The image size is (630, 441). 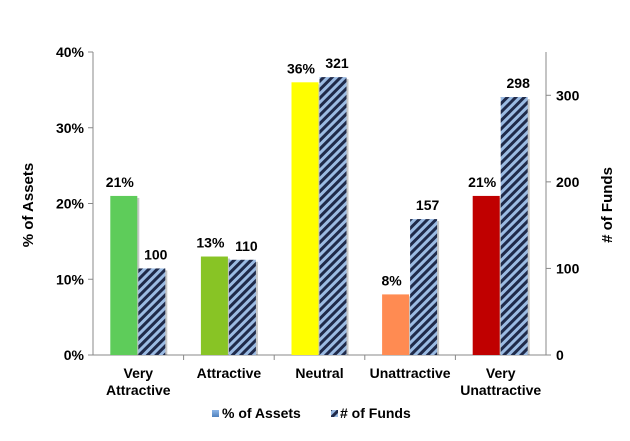 I want to click on x-tick-label-0-line-1: Attractive, so click(x=138, y=390).